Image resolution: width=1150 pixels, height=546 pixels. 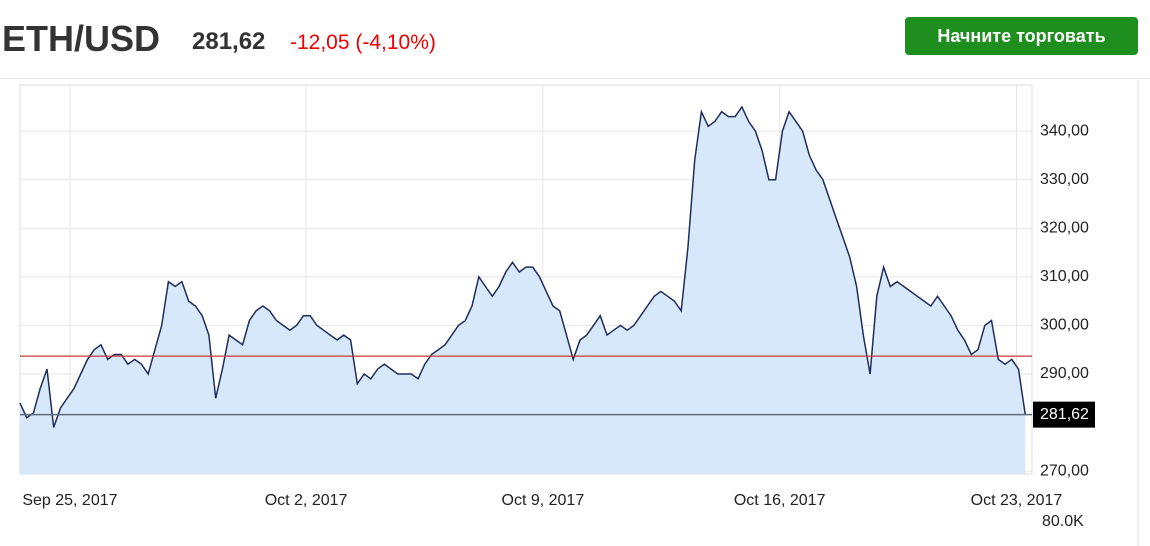 I want to click on symbol: ETH/USD, so click(x=81, y=38).